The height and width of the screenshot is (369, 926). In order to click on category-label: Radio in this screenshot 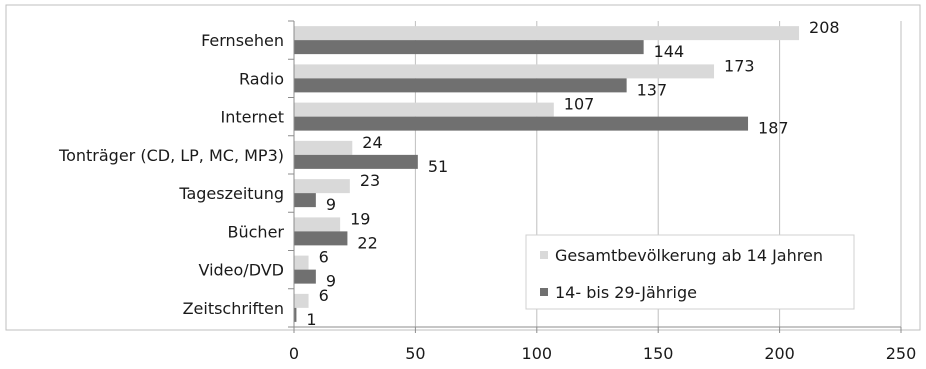, I will do `click(261, 78)`.